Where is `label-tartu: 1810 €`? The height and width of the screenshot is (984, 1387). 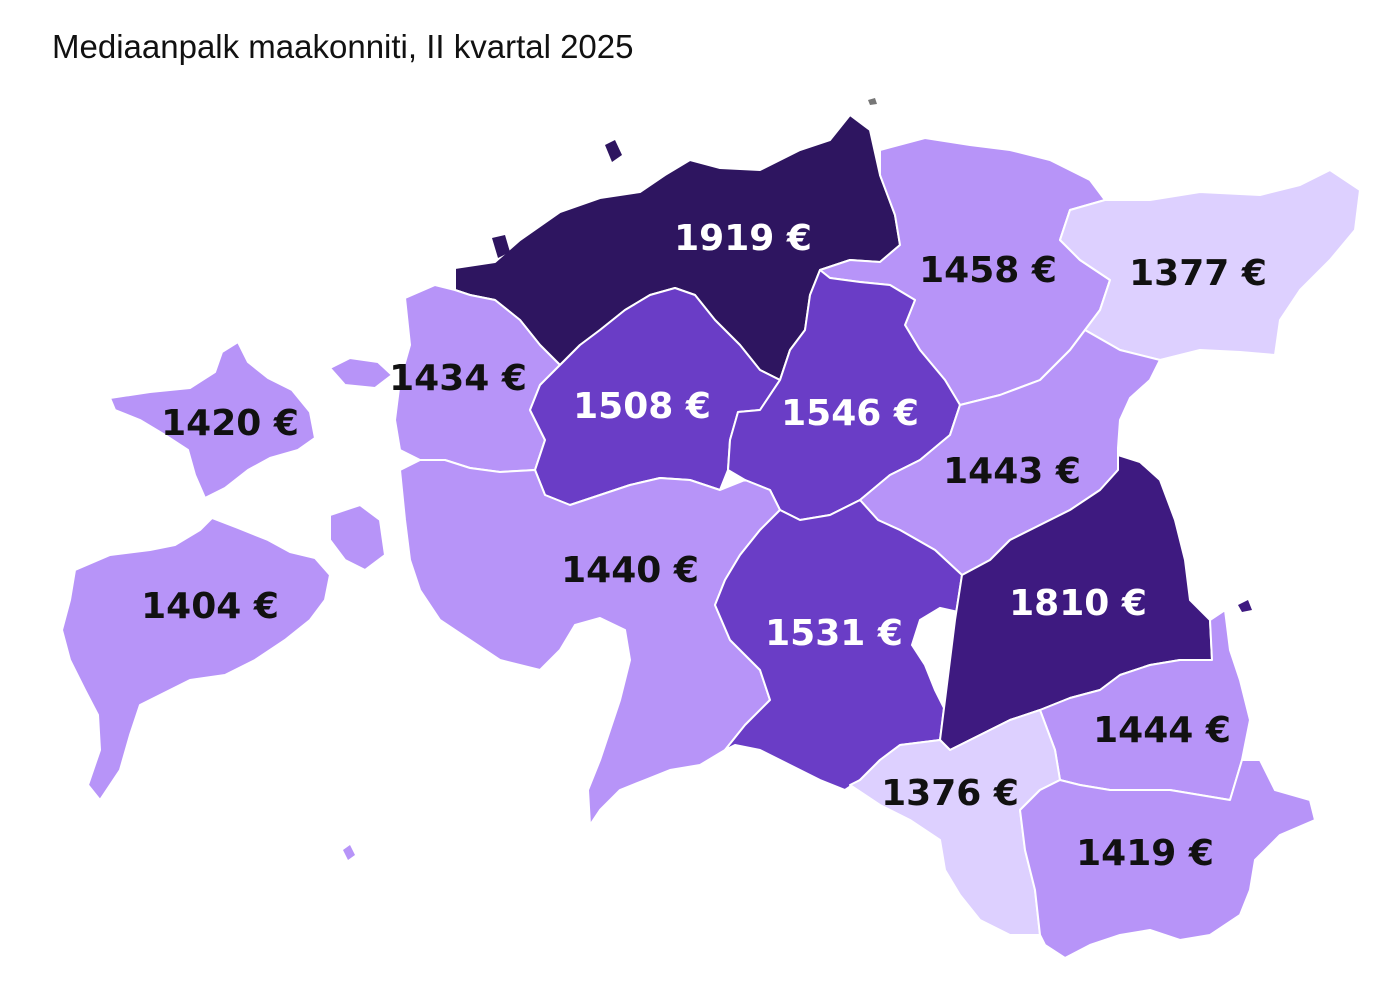 label-tartu: 1810 € is located at coordinates (1078, 603).